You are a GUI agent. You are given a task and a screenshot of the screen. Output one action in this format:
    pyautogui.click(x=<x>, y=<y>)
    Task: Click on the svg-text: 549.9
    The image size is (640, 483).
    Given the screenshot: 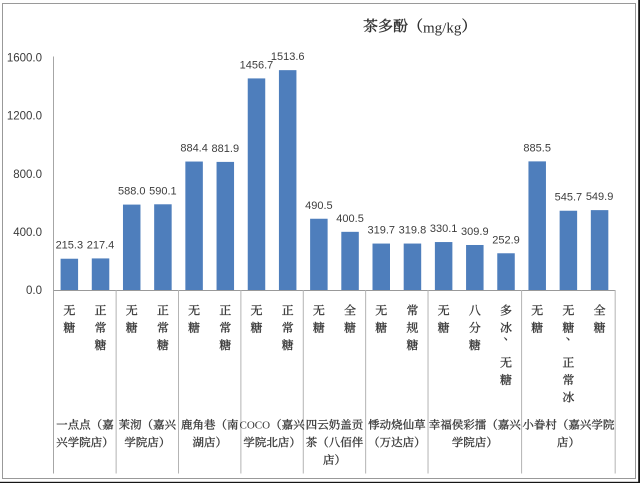 What is the action you would take?
    pyautogui.click(x=600, y=197)
    